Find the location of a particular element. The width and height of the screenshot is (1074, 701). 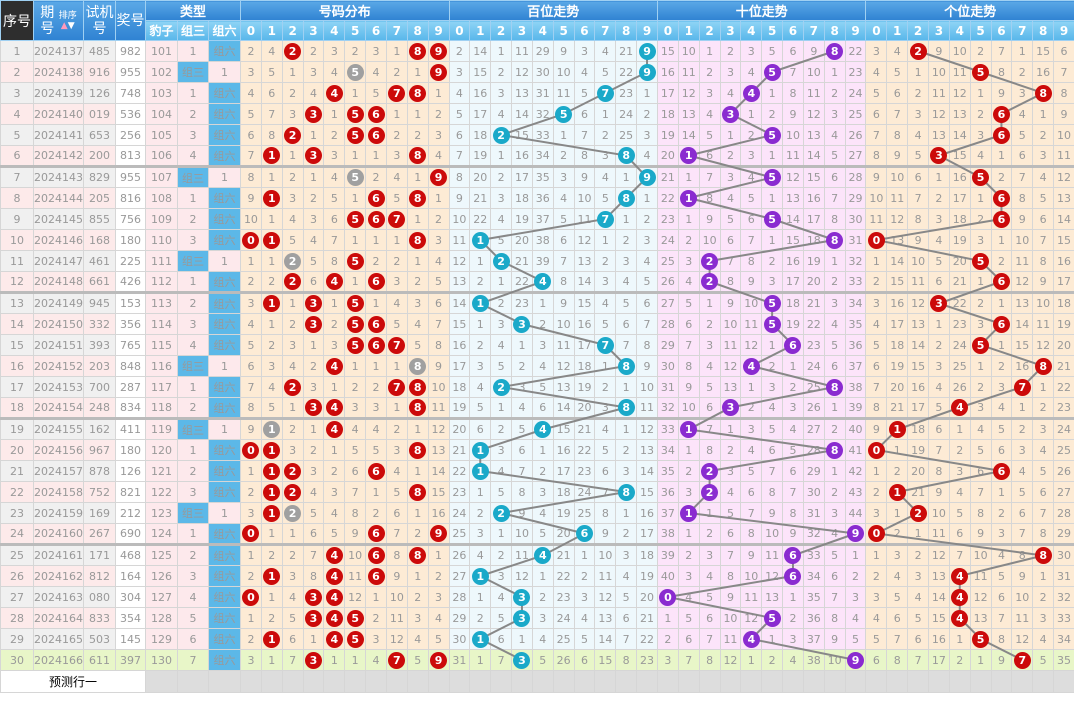

type-baozi-cell: 118 is located at coordinates (161, 408).